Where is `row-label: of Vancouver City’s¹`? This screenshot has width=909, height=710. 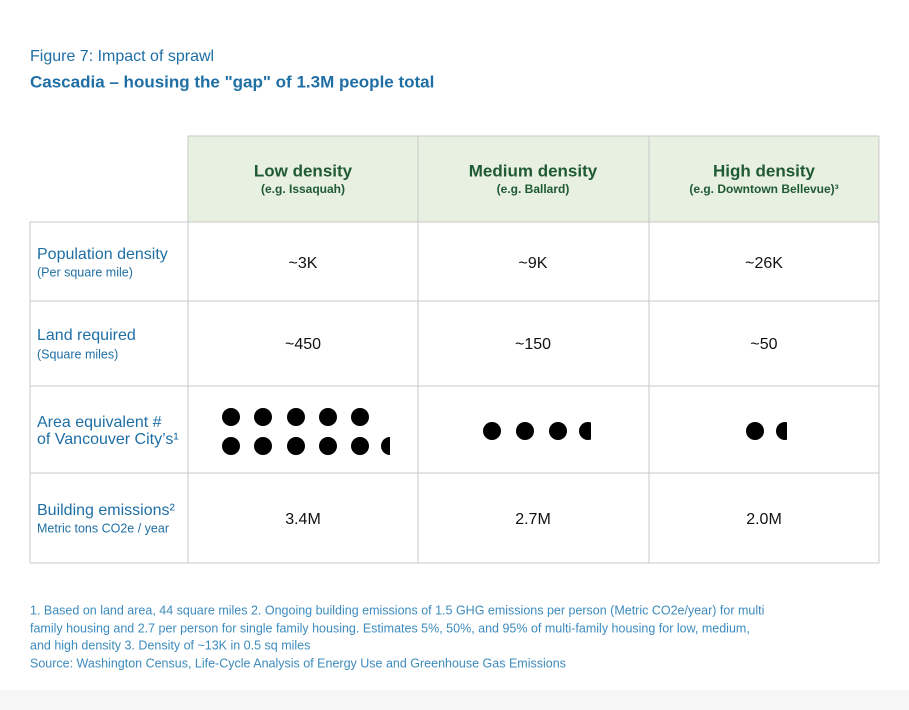 row-label: of Vancouver City’s¹ is located at coordinates (108, 439).